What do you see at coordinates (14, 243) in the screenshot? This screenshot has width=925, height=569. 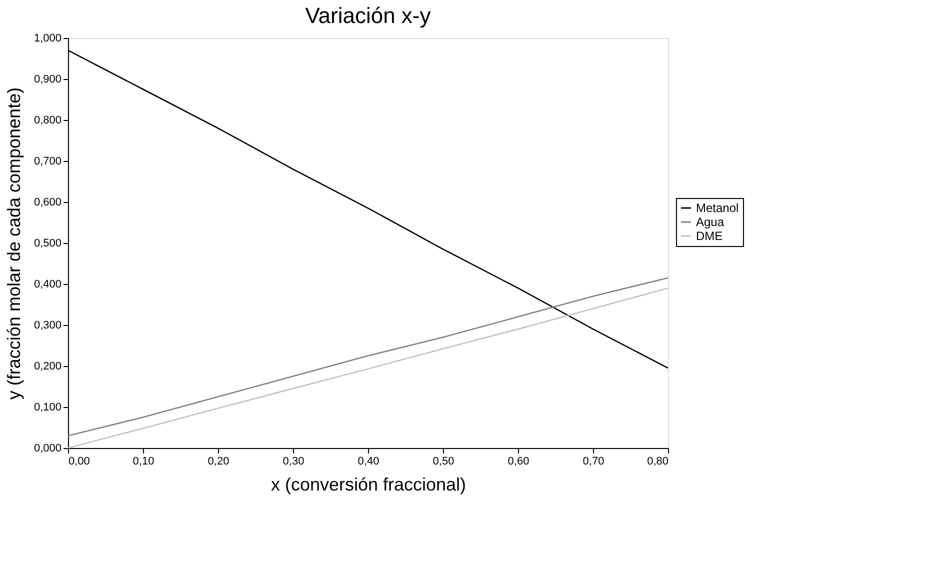 I see `y-axis-title: y (fracción molar de cada componente)` at bounding box center [14, 243].